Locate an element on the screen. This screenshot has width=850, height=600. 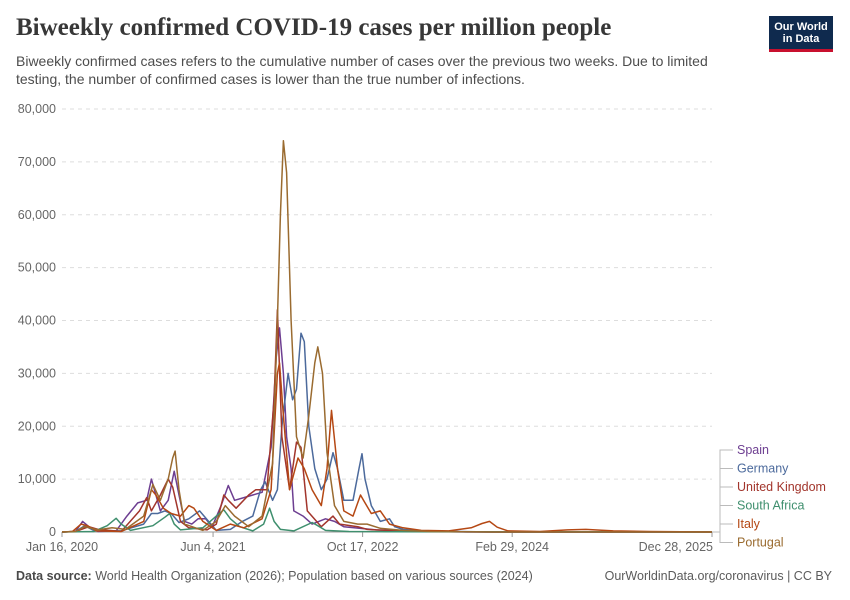
legend-connector-italy is located at coordinates (722, 528).